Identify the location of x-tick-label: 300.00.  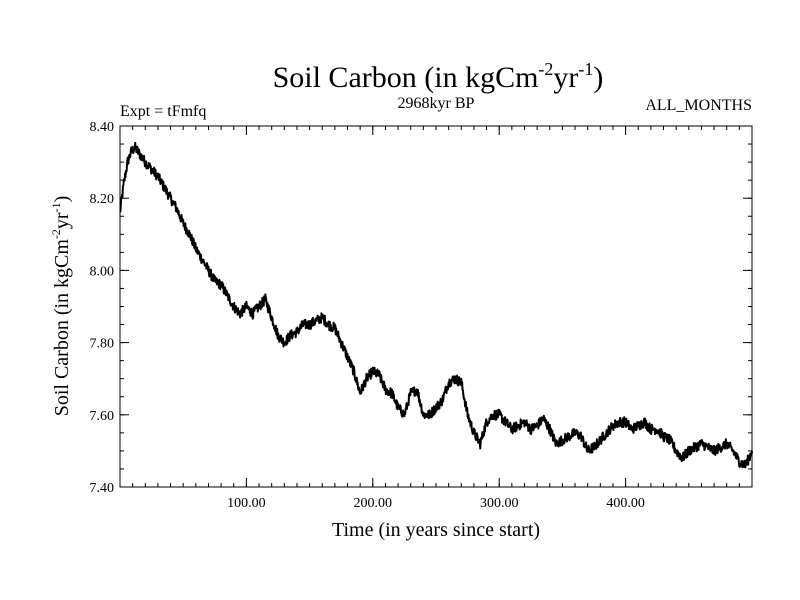
(499, 503).